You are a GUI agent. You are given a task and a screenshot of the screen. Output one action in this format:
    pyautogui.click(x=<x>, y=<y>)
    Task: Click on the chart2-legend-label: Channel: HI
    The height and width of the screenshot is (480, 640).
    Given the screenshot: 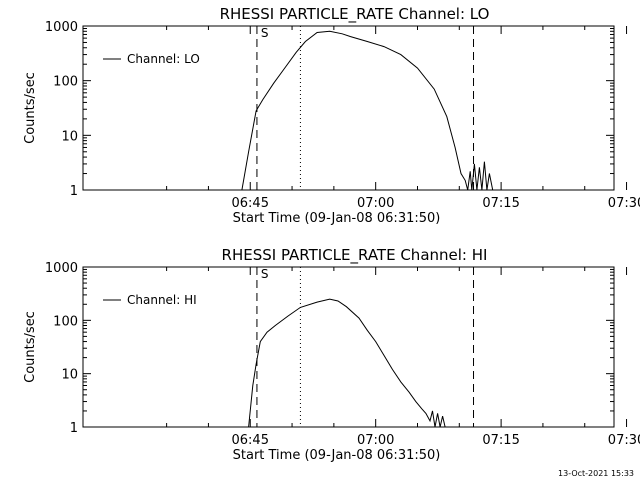 What is the action you would take?
    pyautogui.click(x=162, y=300)
    